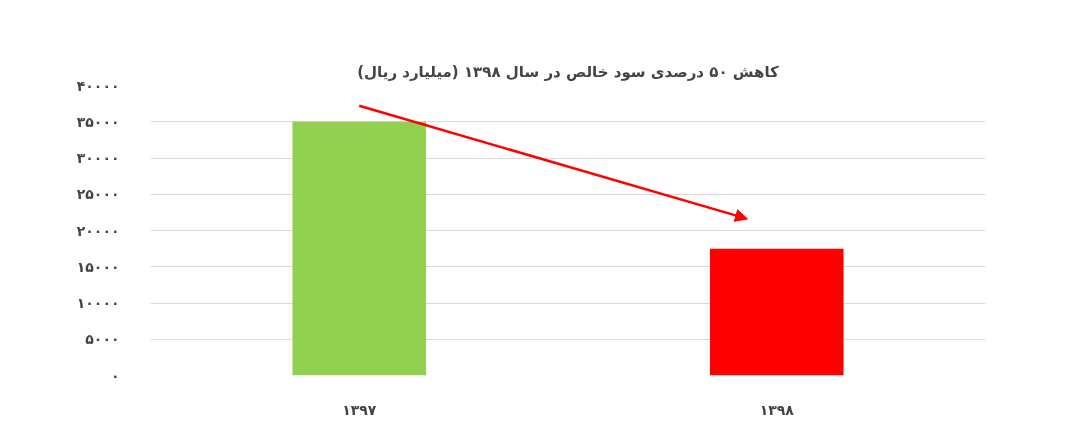  I want to click on y-tick-label: ۵۰۰۰, so click(102, 339).